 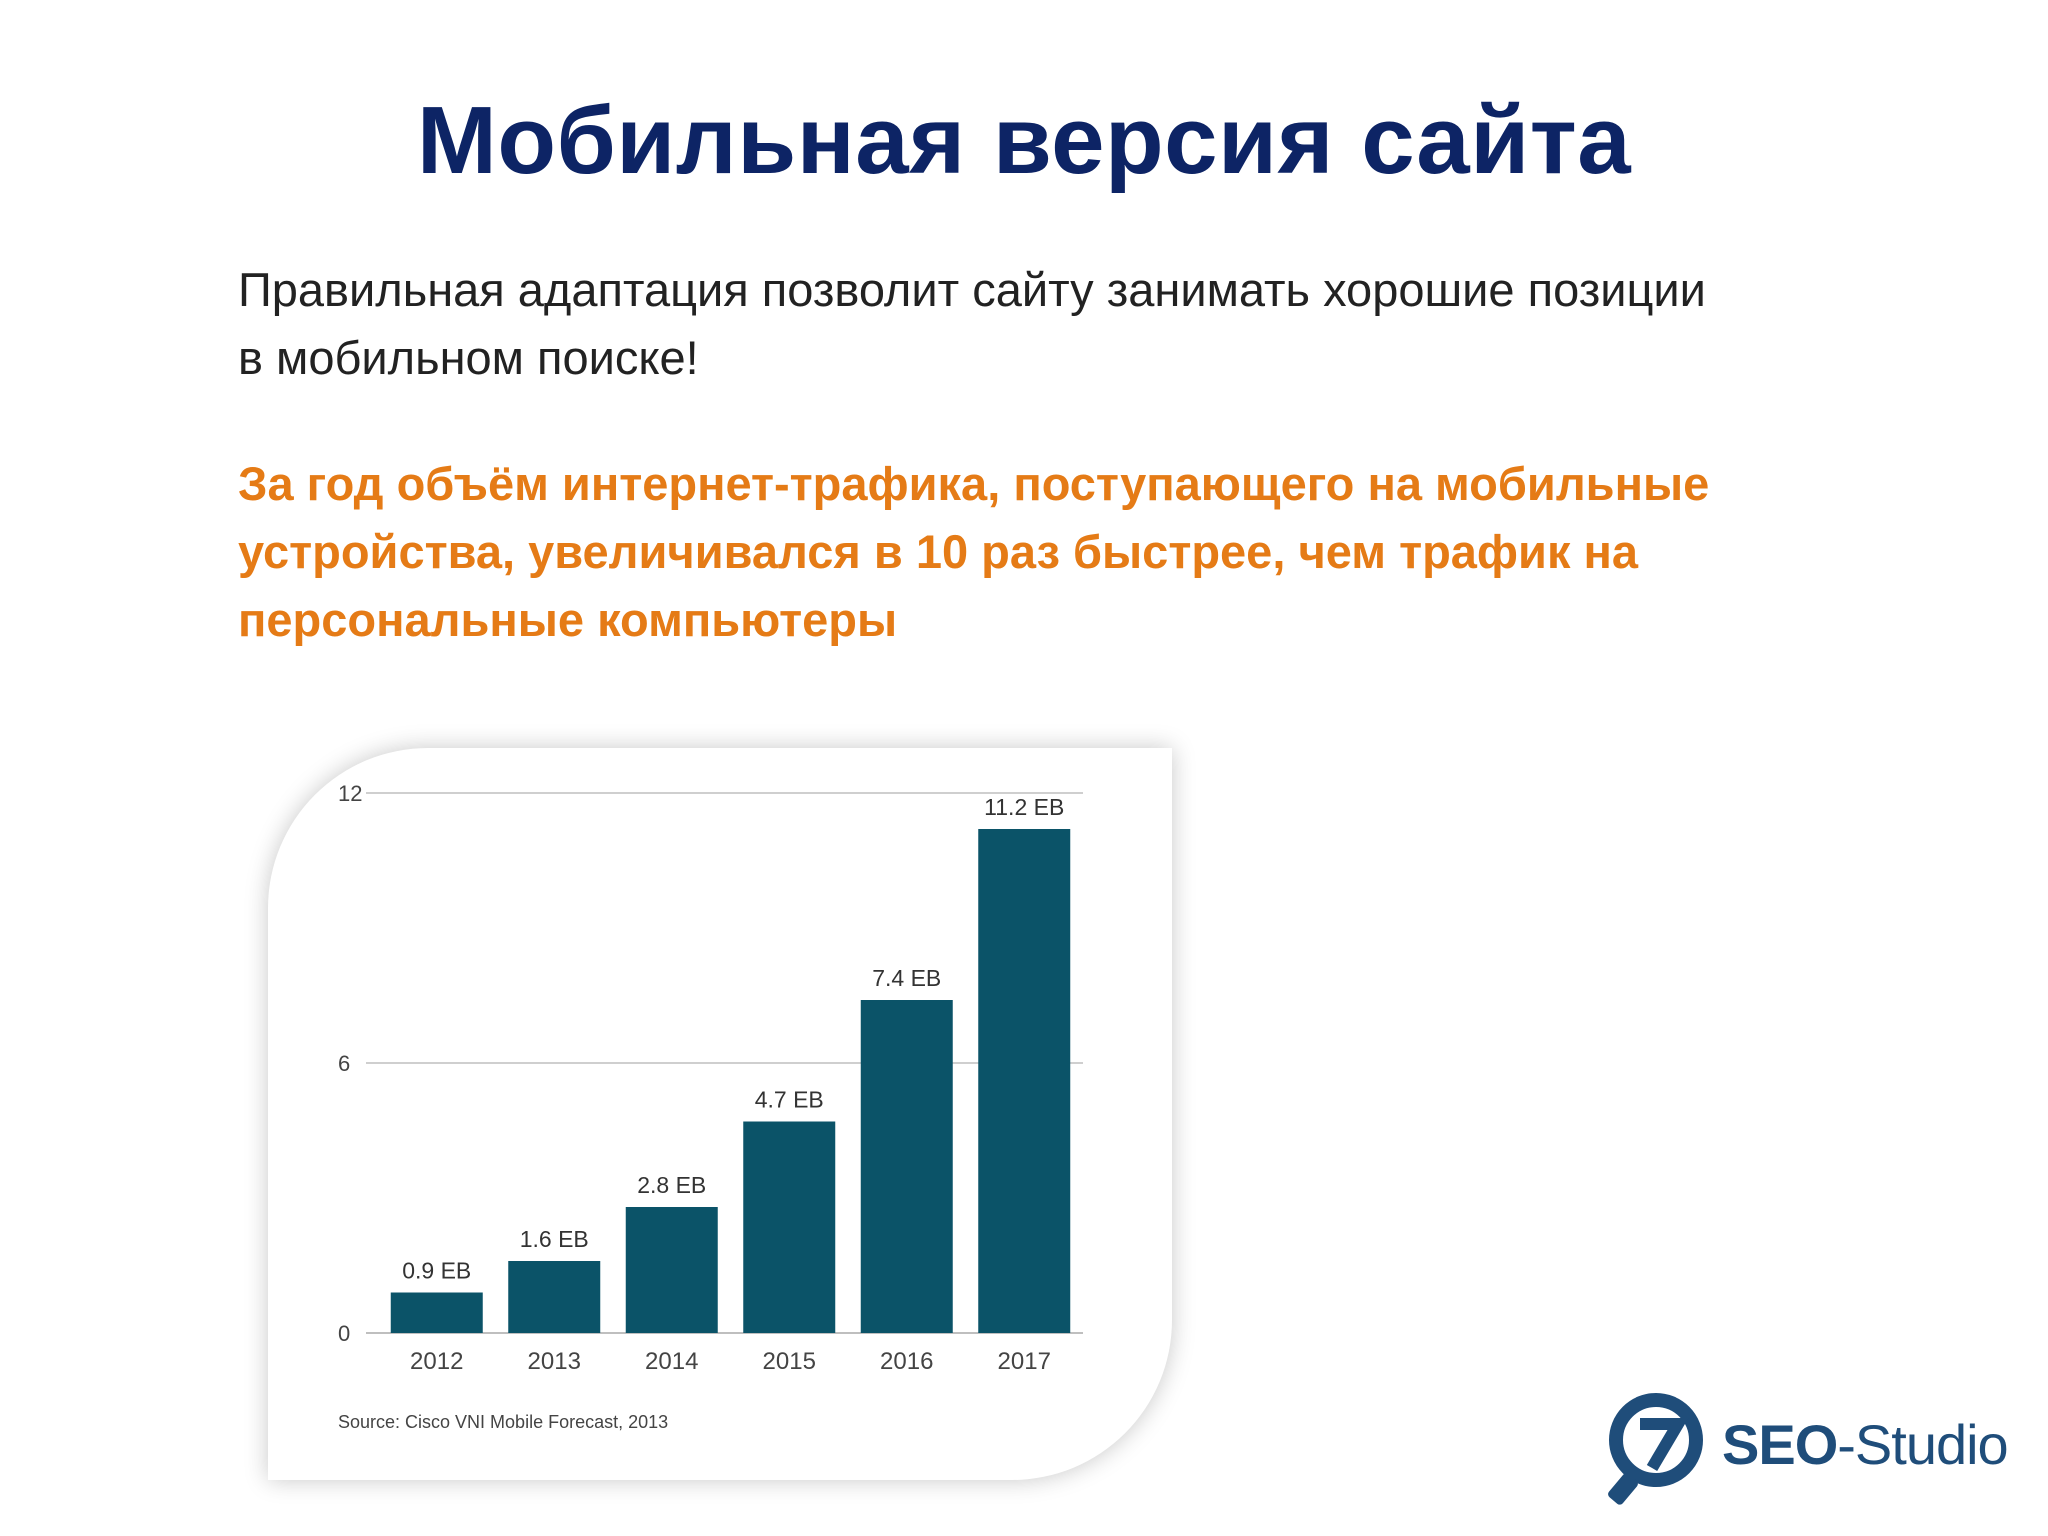 I want to click on seo-studio-logo: SEO-Studio, so click(x=1810, y=1447).